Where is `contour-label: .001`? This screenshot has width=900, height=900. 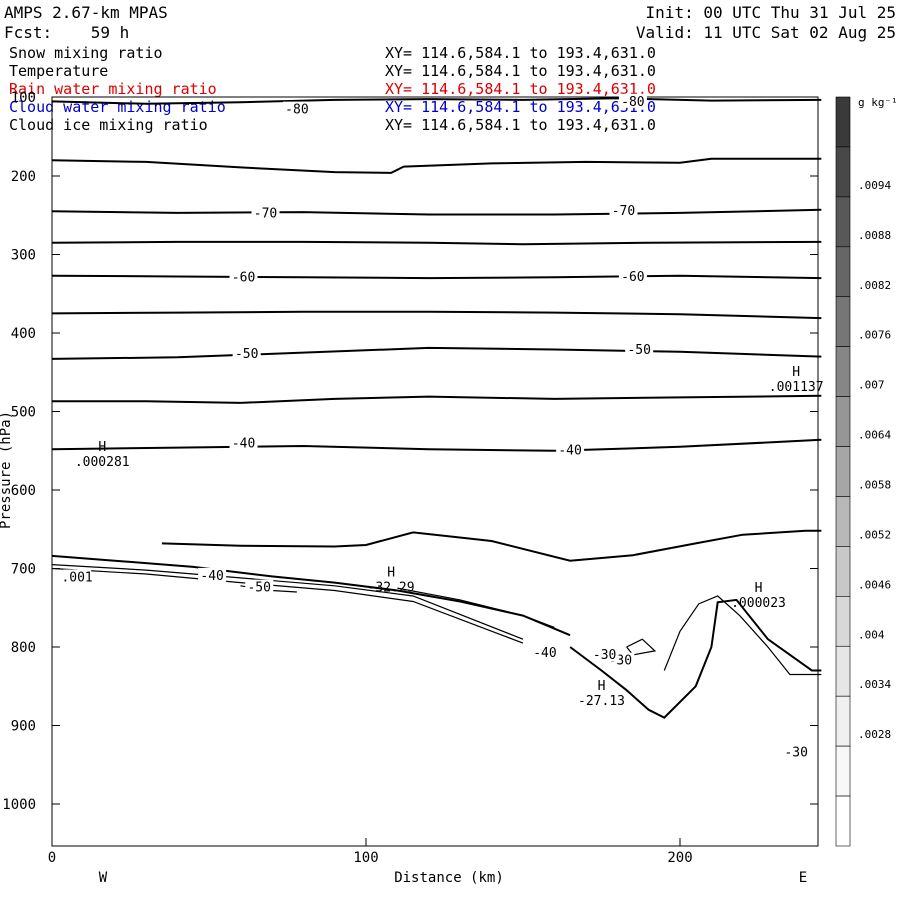
contour-label: .001 is located at coordinates (76, 577).